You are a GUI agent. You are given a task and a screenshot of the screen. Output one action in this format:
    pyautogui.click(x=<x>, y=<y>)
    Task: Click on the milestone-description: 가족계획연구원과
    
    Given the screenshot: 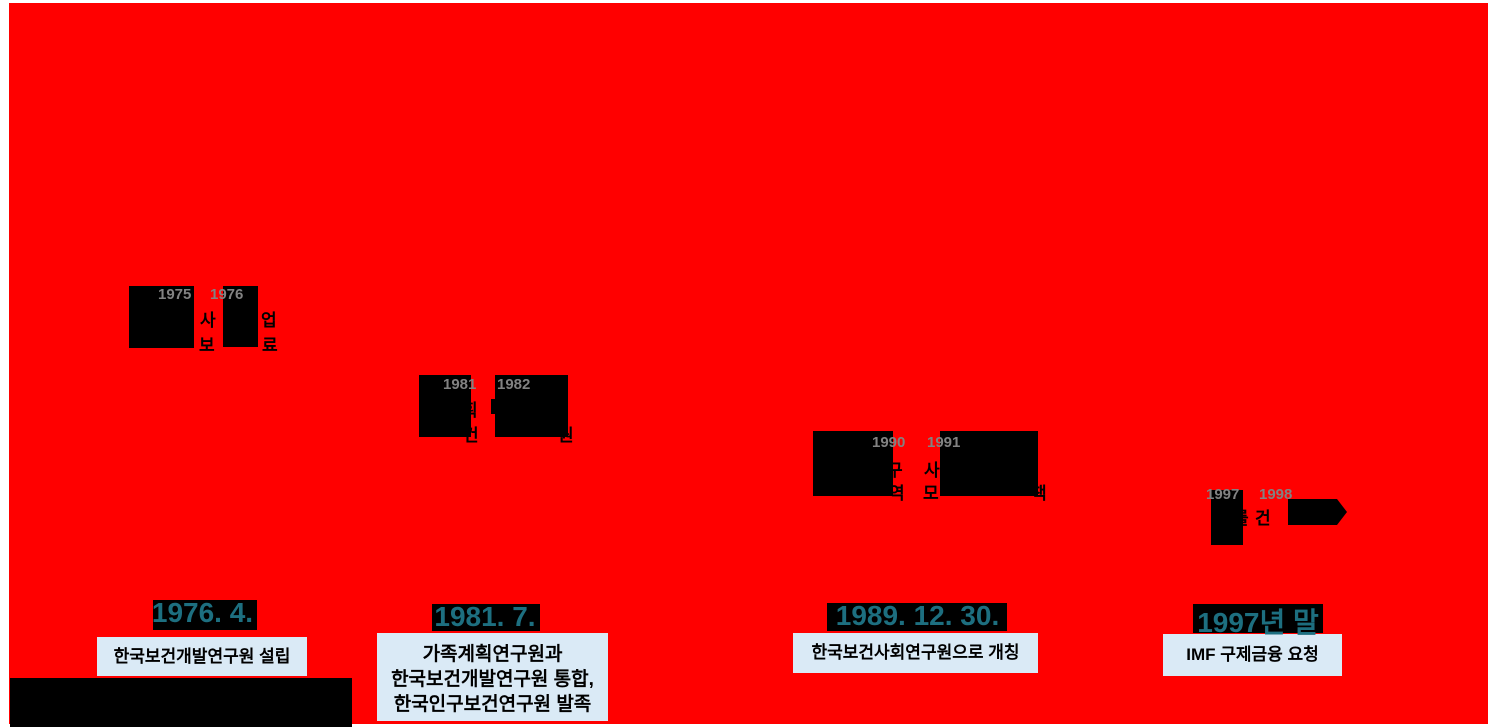 What is the action you would take?
    pyautogui.click(x=492, y=654)
    